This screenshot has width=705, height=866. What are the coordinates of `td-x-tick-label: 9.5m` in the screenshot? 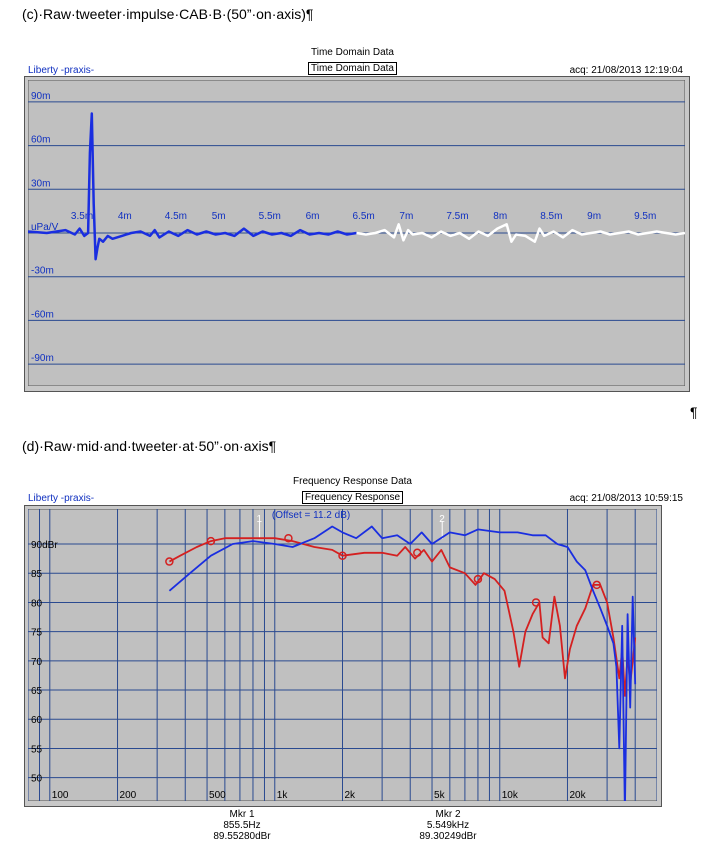 It's located at (645, 216).